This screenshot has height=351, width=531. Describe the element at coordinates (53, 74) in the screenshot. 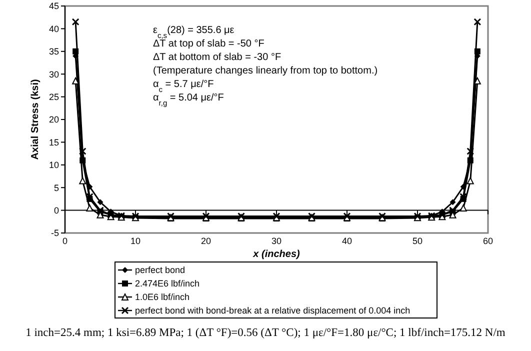

I see `y-tick-label: 30` at that location.